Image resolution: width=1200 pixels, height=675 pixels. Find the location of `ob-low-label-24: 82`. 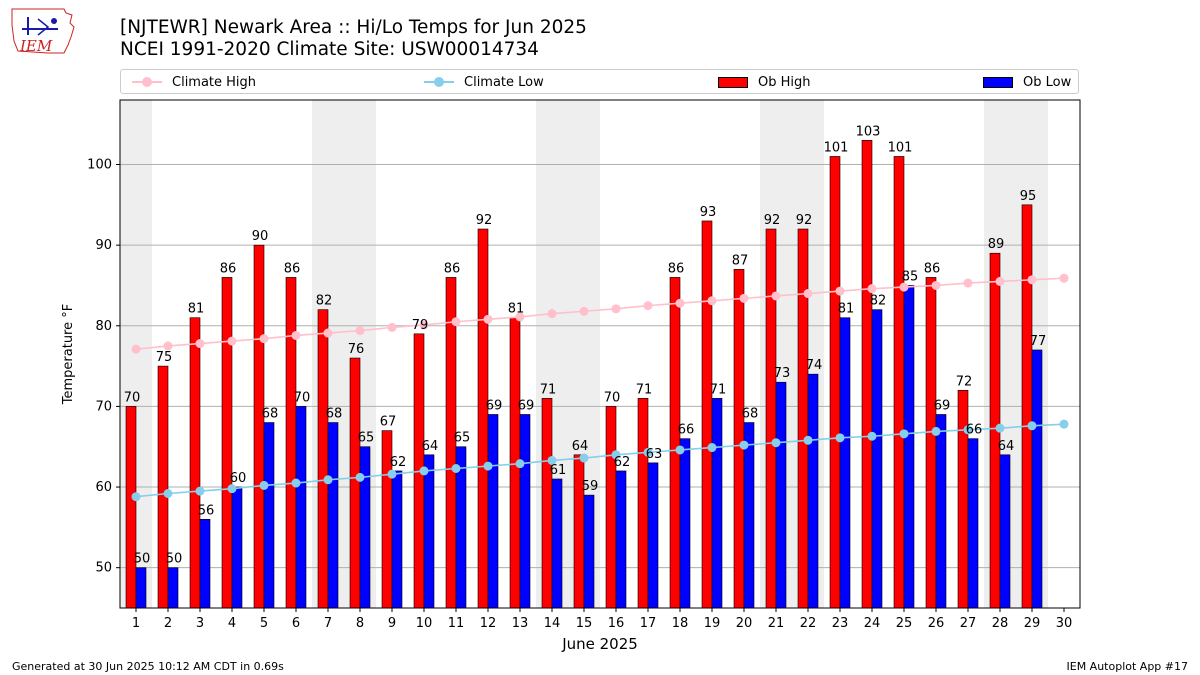

ob-low-label-24: 82 is located at coordinates (878, 301).